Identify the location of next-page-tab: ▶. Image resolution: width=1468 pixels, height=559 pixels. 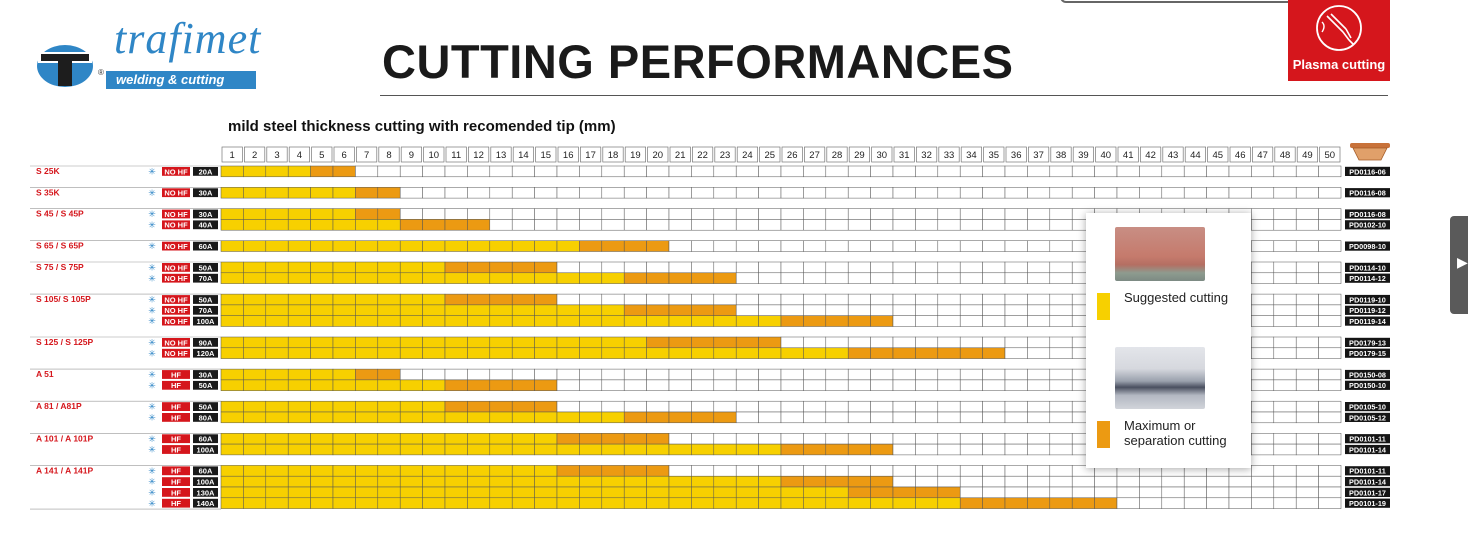
(1459, 265).